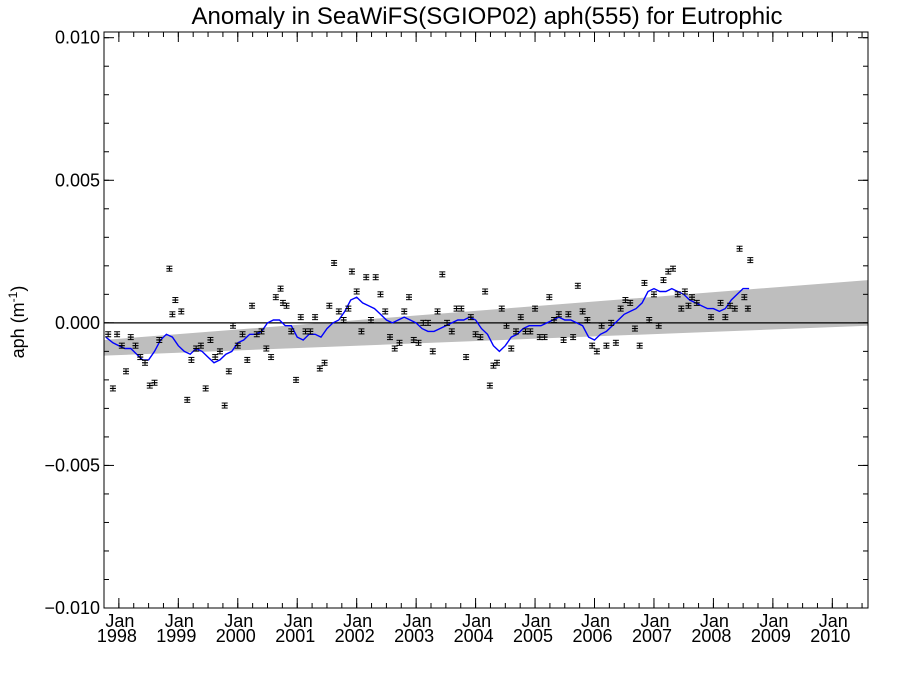  Describe the element at coordinates (236, 636) in the screenshot. I see `x-tick-label-year: 2000` at that location.